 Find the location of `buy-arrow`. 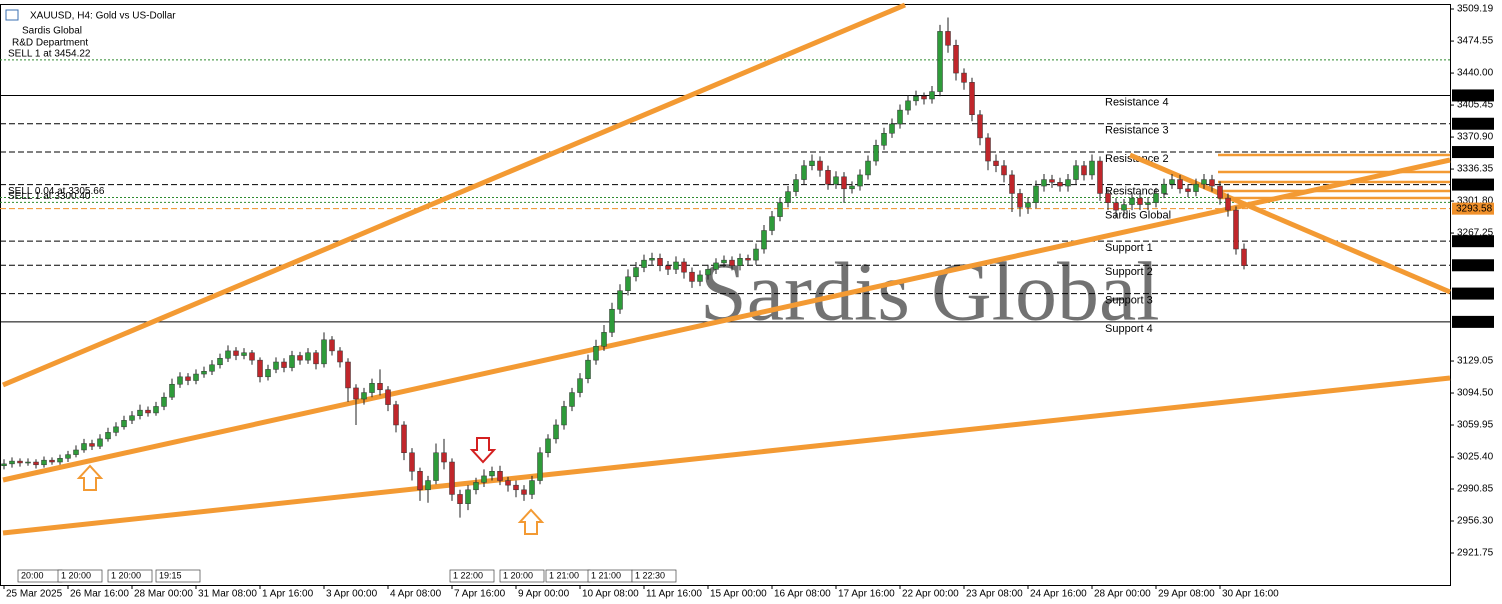

buy-arrow is located at coordinates (90, 477).